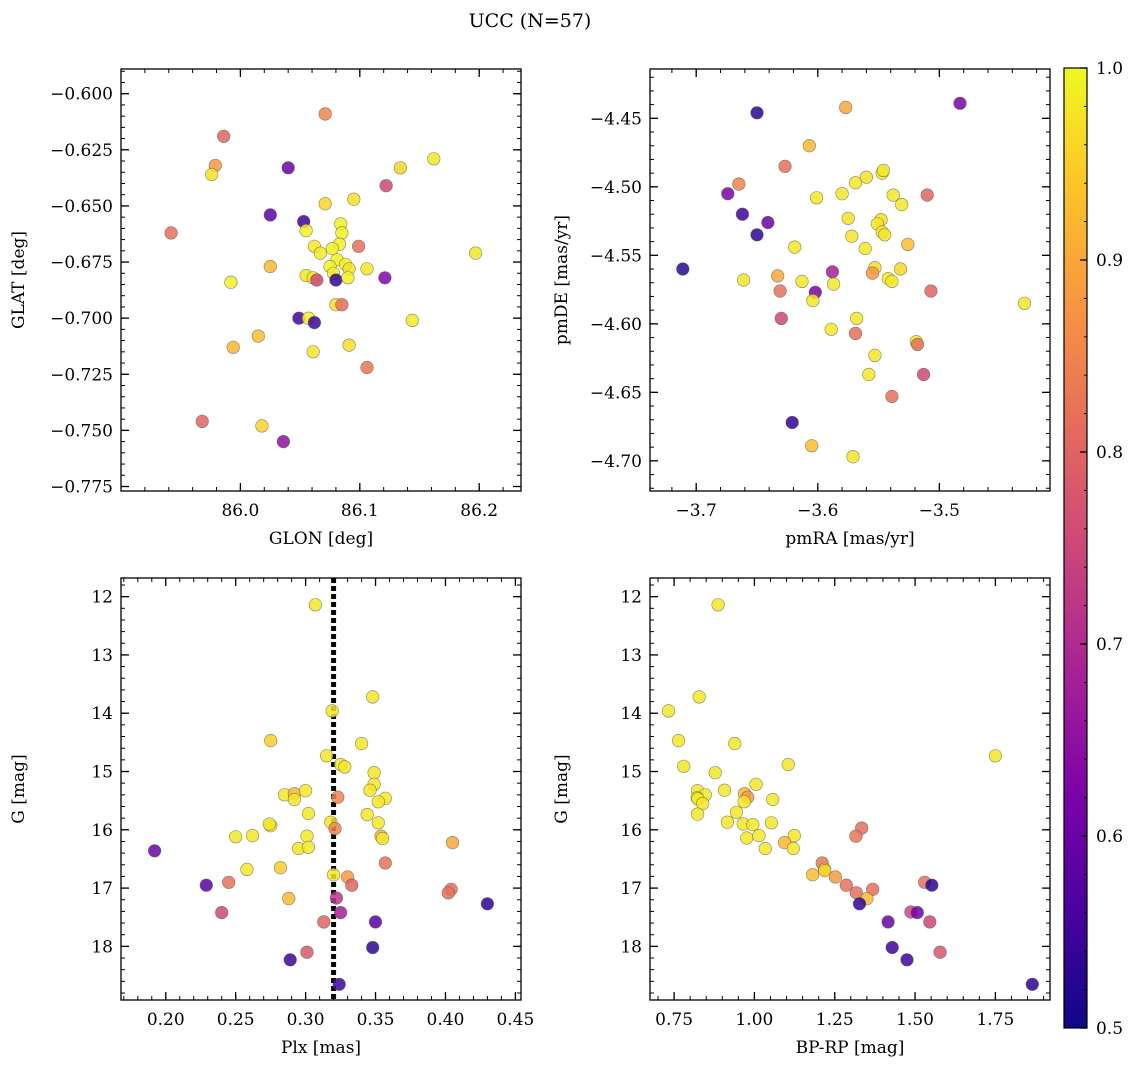 The height and width of the screenshot is (1068, 1136). Describe the element at coordinates (850, 1048) in the screenshot. I see `x-axis-label: BP-RP [mag]` at that location.